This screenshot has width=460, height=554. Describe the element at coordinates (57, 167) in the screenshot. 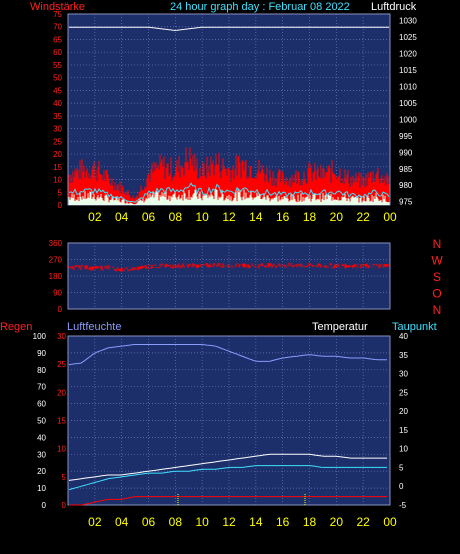

I see `wind-tick-label: 15` at that location.